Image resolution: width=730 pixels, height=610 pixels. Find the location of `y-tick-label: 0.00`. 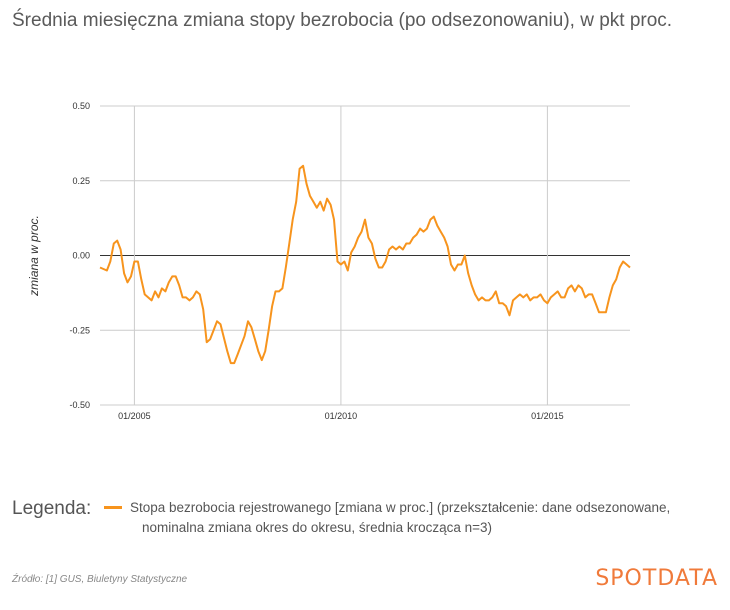

y-tick-label: 0.00 is located at coordinates (81, 256).